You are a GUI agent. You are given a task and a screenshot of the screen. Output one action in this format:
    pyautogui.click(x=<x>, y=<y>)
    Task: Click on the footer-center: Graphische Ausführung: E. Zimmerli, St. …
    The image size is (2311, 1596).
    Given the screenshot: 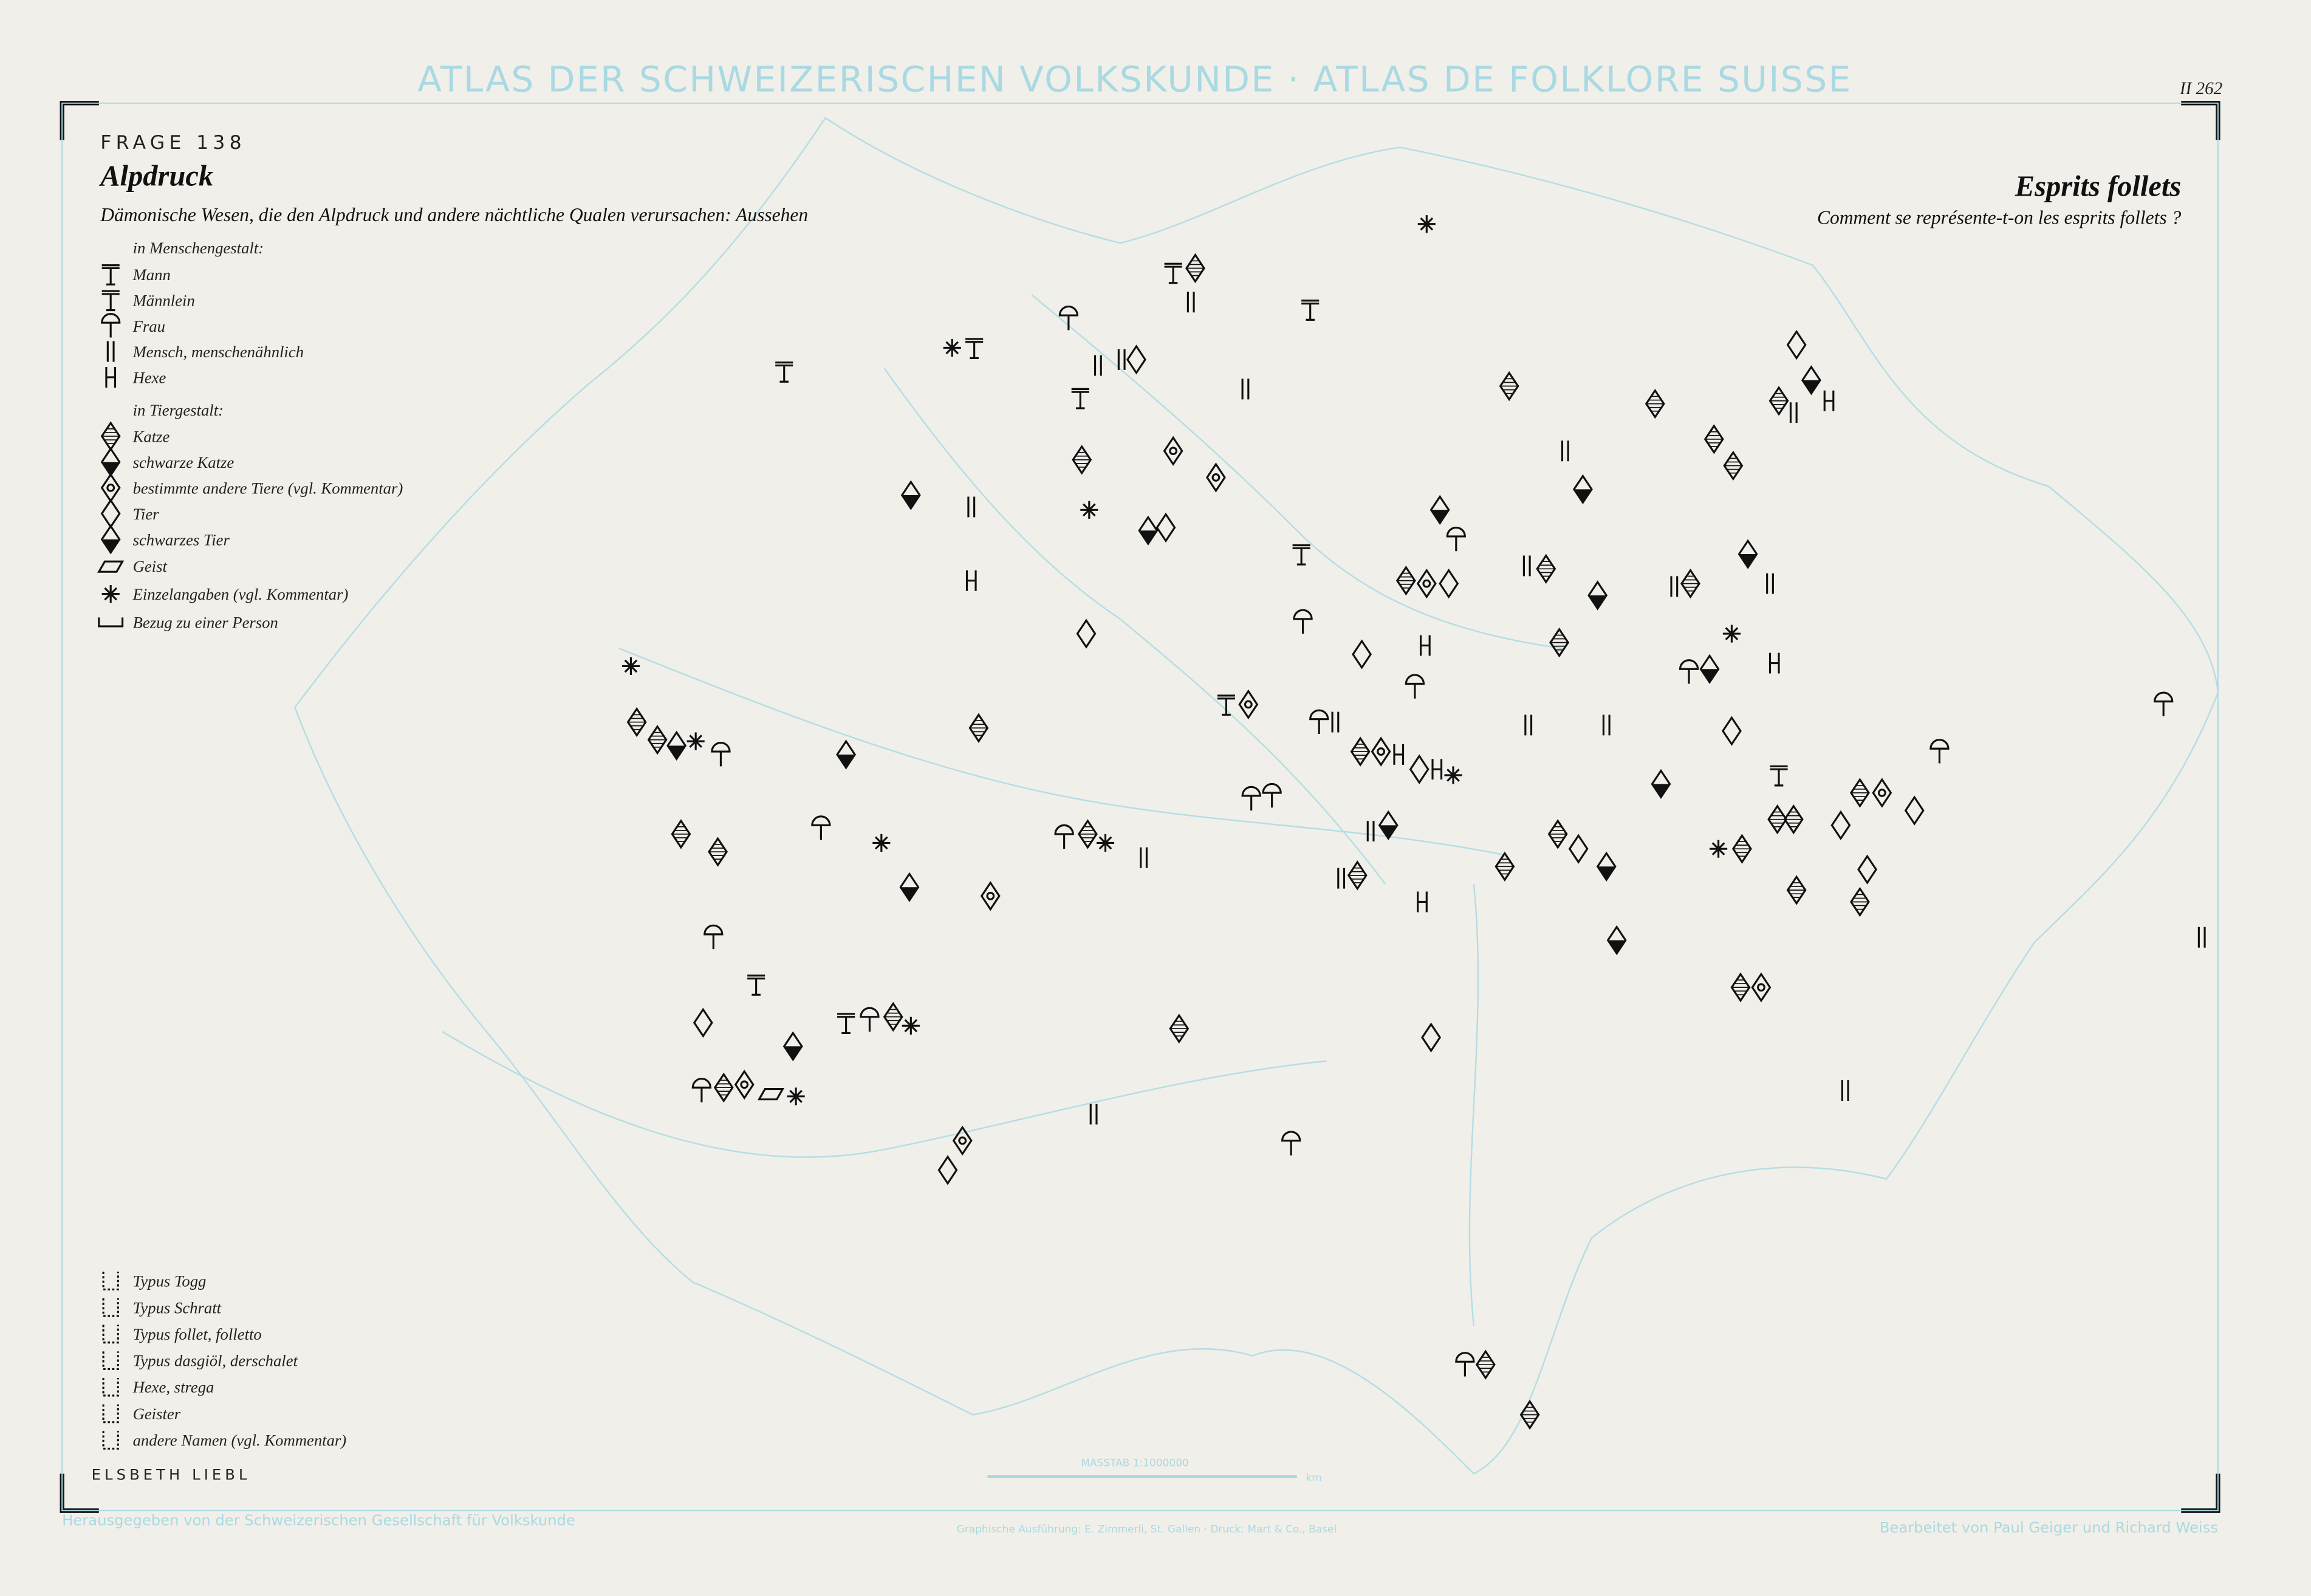 What is the action you would take?
    pyautogui.click(x=1147, y=1530)
    